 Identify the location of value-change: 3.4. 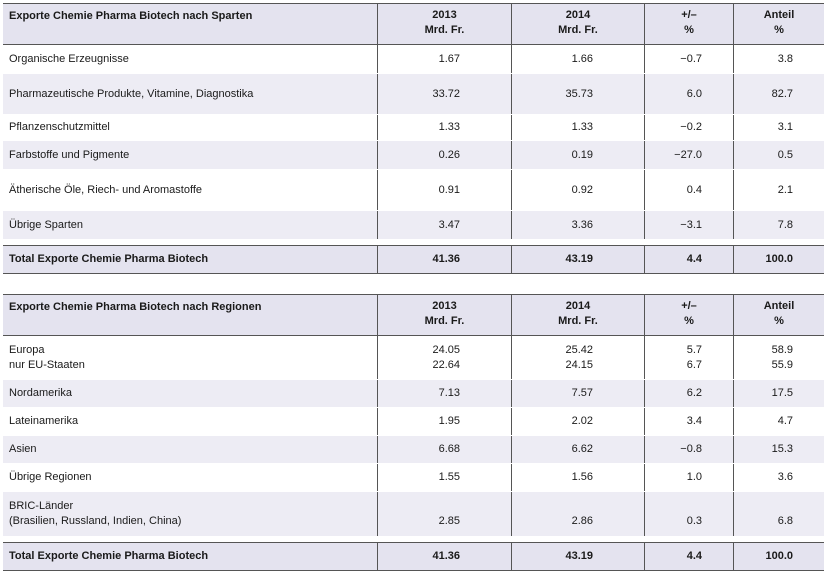
(689, 421).